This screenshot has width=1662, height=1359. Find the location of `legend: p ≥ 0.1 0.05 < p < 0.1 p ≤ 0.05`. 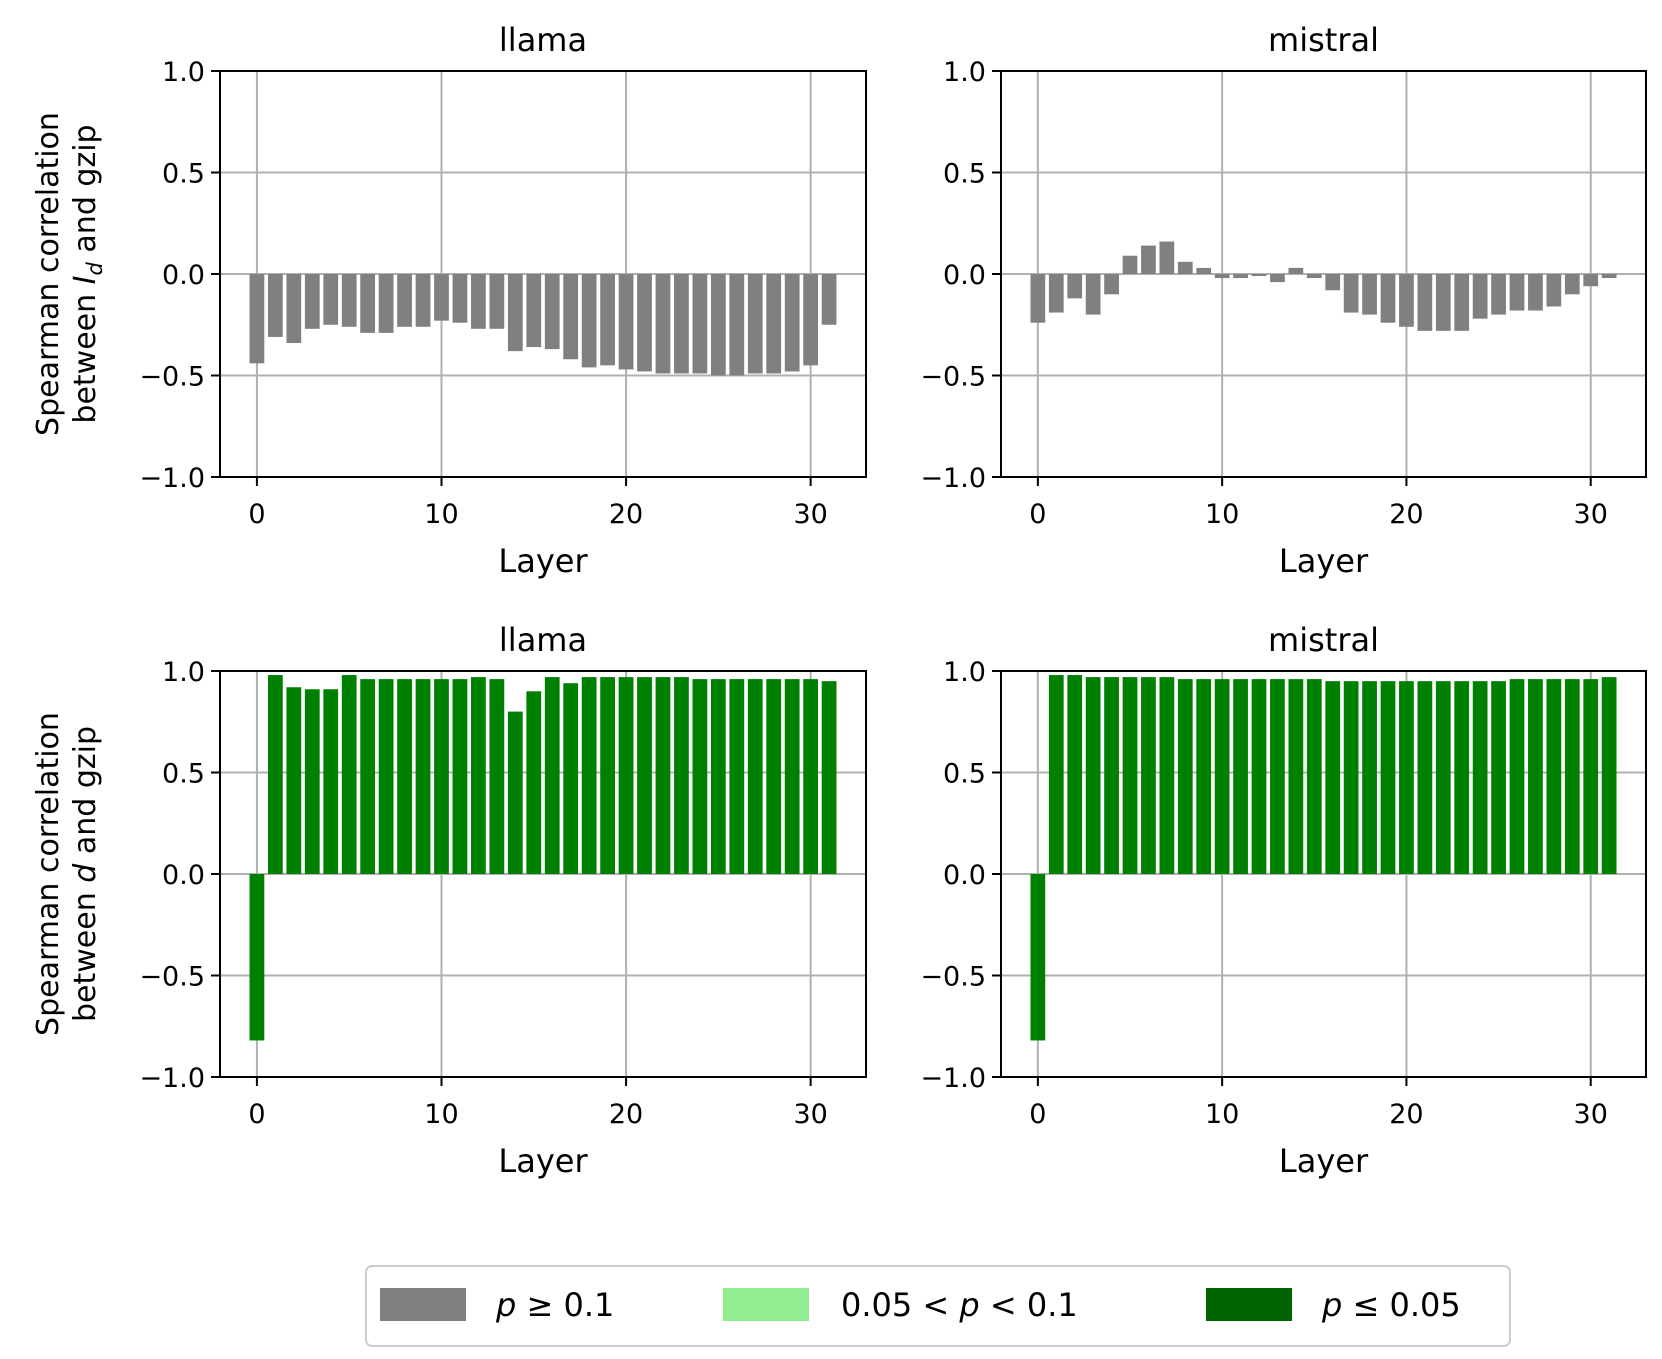

legend: p ≥ 0.1 0.05 < p < 0.1 p ≤ 0.05 is located at coordinates (938, 1306).